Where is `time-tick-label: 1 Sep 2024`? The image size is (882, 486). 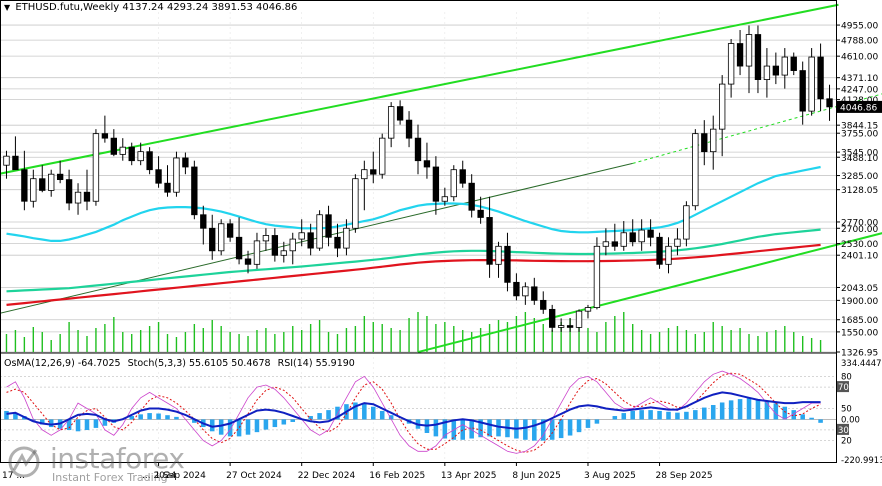 time-tick-label: 1 Sep 2024 is located at coordinates (181, 476).